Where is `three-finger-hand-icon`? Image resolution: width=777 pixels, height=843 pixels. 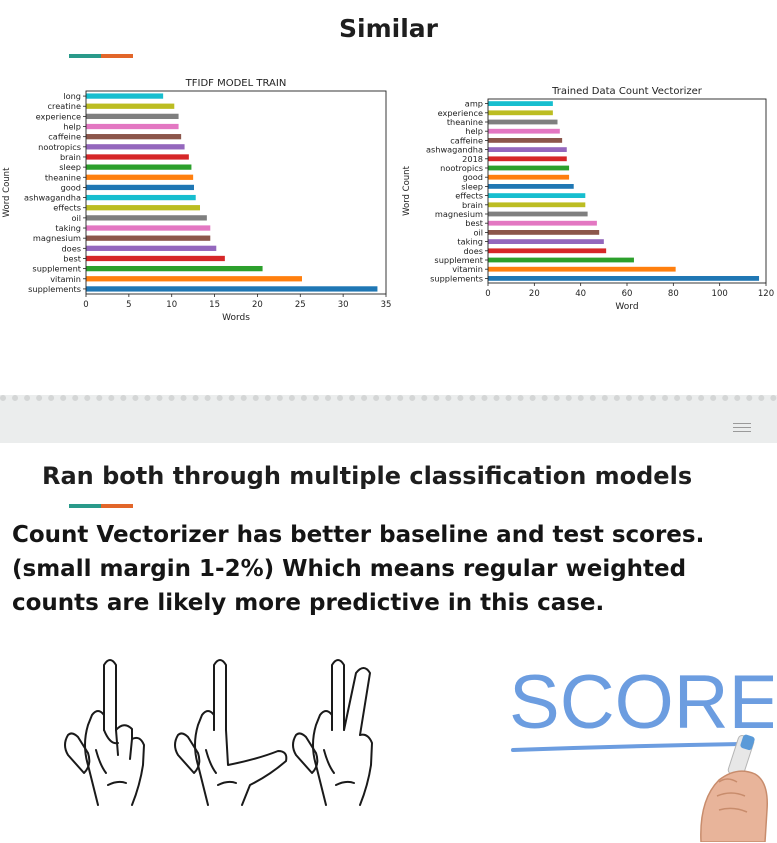 three-finger-hand-icon is located at coordinates (332, 732).